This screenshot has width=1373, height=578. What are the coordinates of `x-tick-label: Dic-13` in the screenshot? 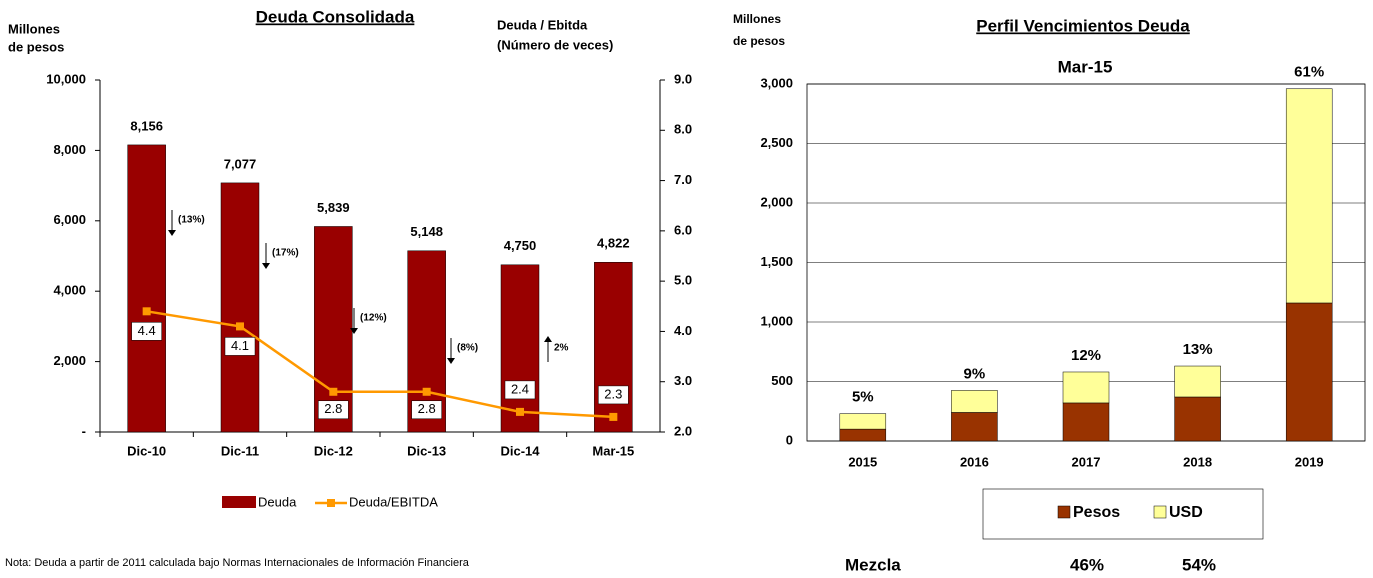 It's located at (426, 450).